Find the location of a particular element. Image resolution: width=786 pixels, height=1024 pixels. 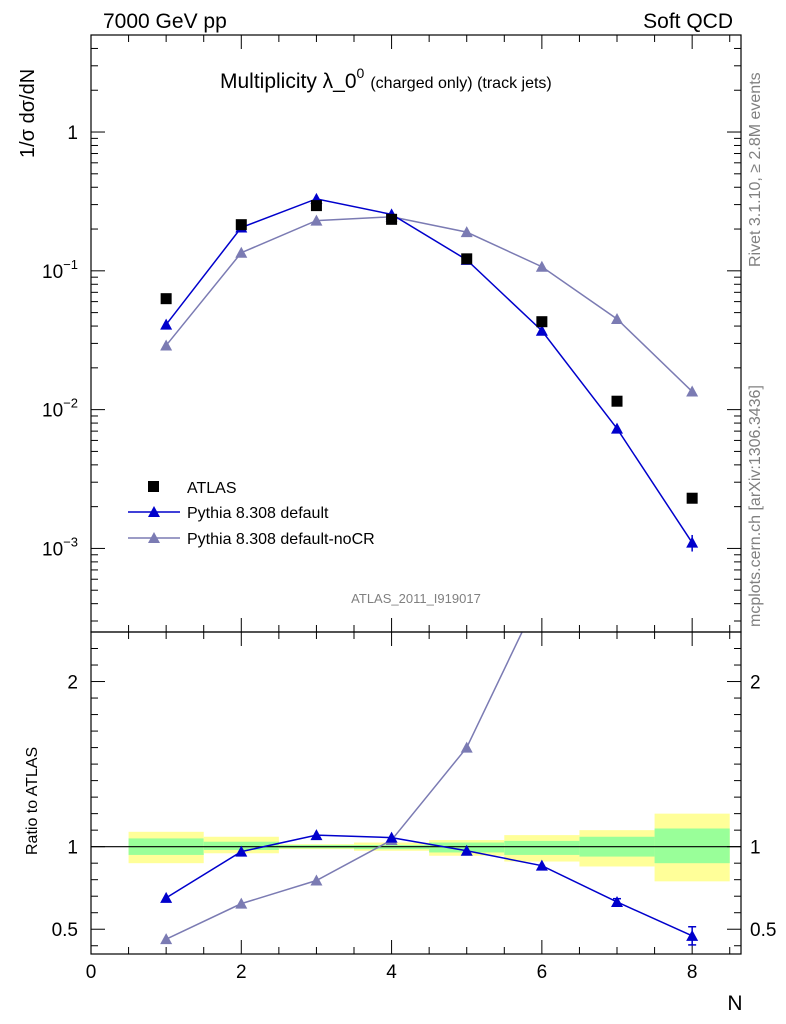

ratio-ytick-label-right: 1 is located at coordinates (755, 848).